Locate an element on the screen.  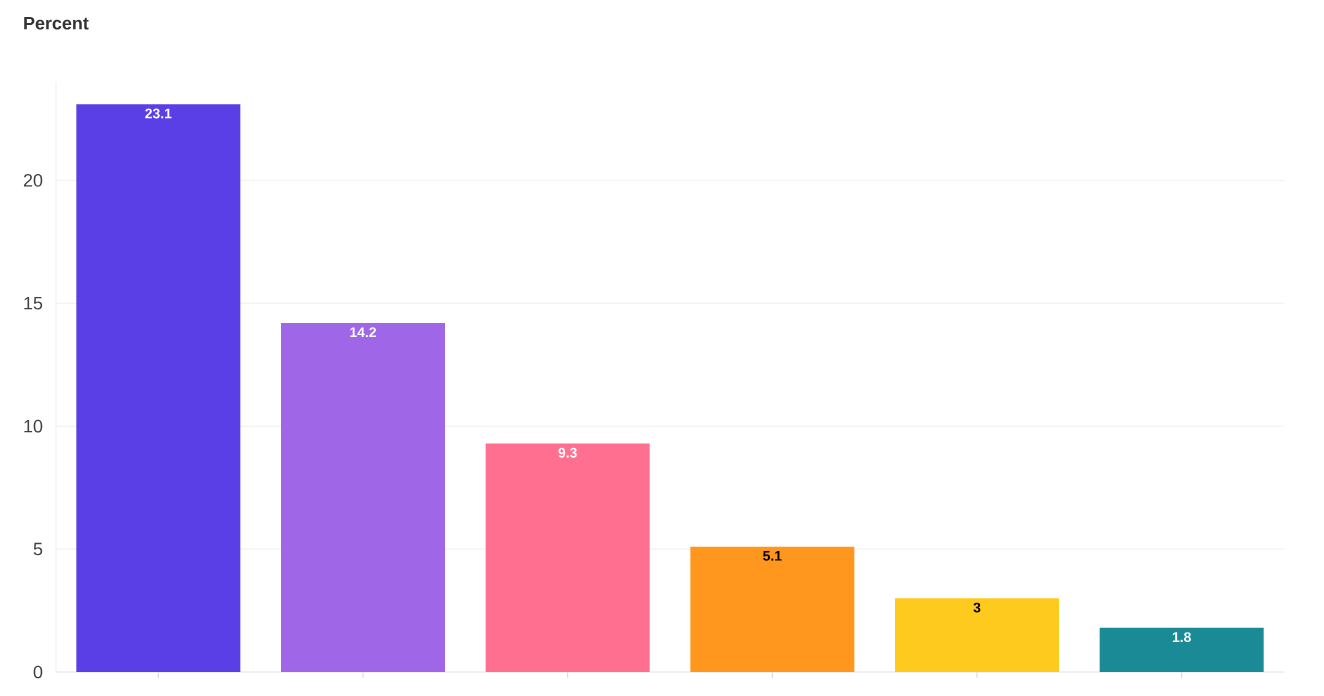
y-tick-label: 5 is located at coordinates (38, 549).